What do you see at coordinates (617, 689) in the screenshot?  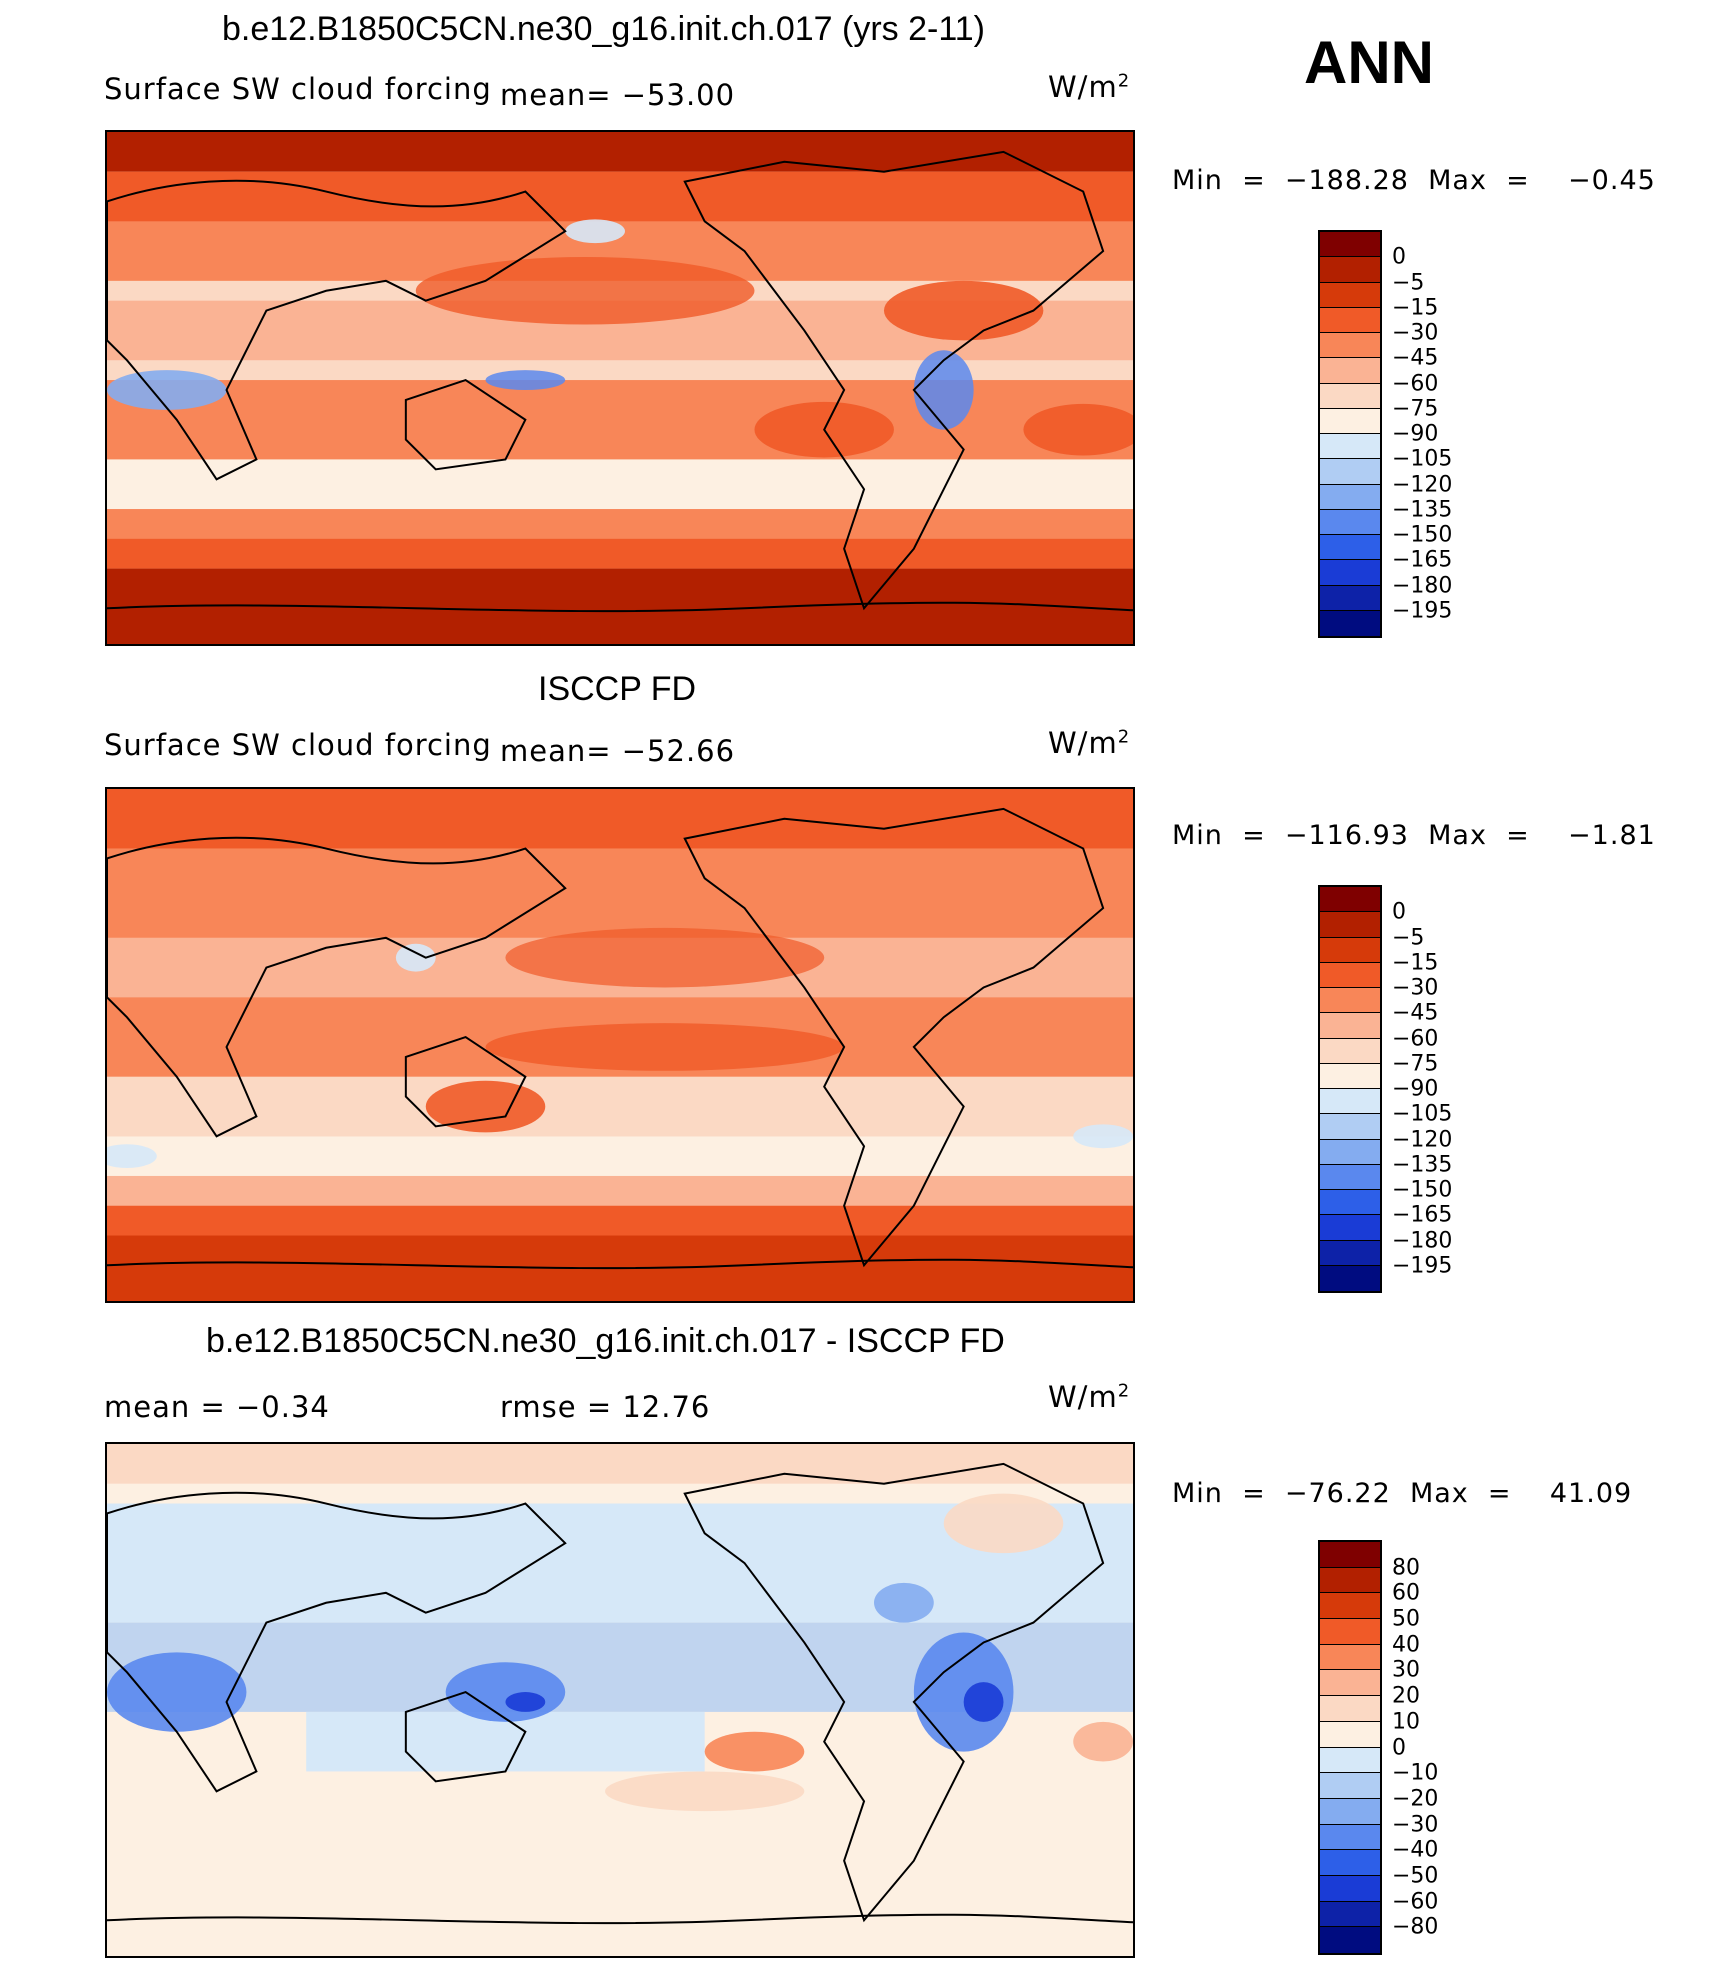 I see `panel2-title: ISCCP FD` at bounding box center [617, 689].